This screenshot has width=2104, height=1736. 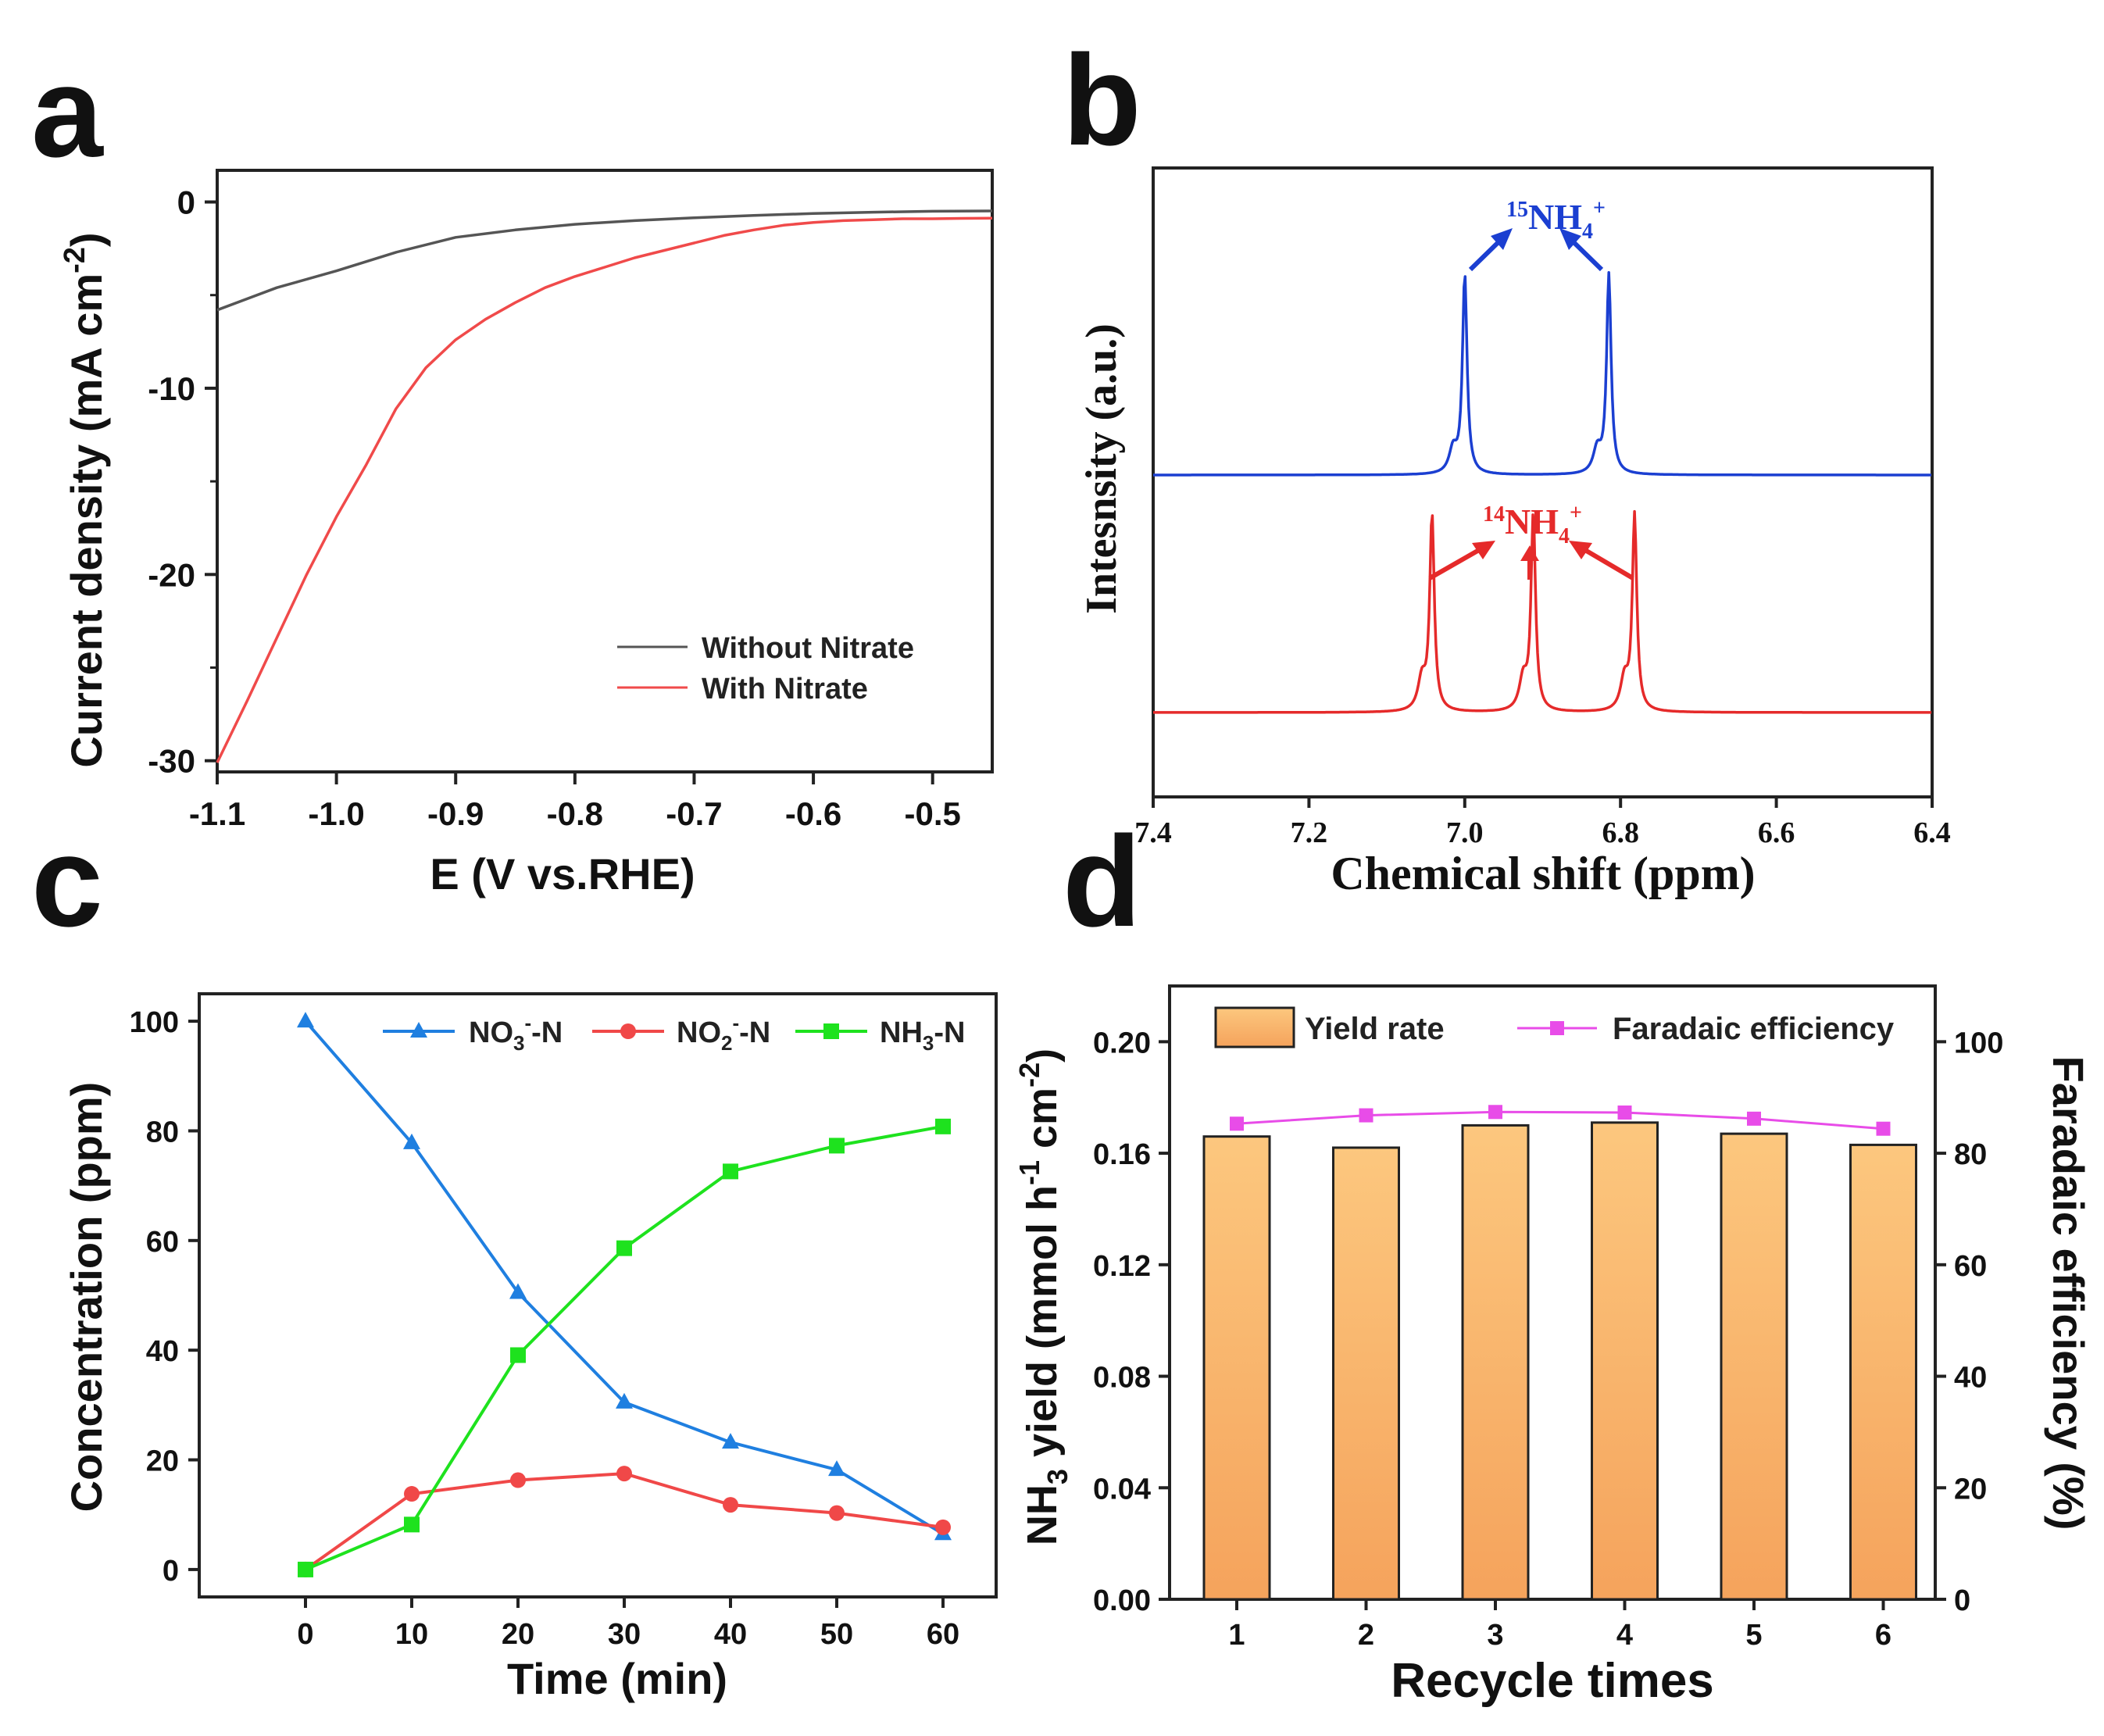 What do you see at coordinates (1457, 562) in the screenshot?
I see `arrow-14n-left` at bounding box center [1457, 562].